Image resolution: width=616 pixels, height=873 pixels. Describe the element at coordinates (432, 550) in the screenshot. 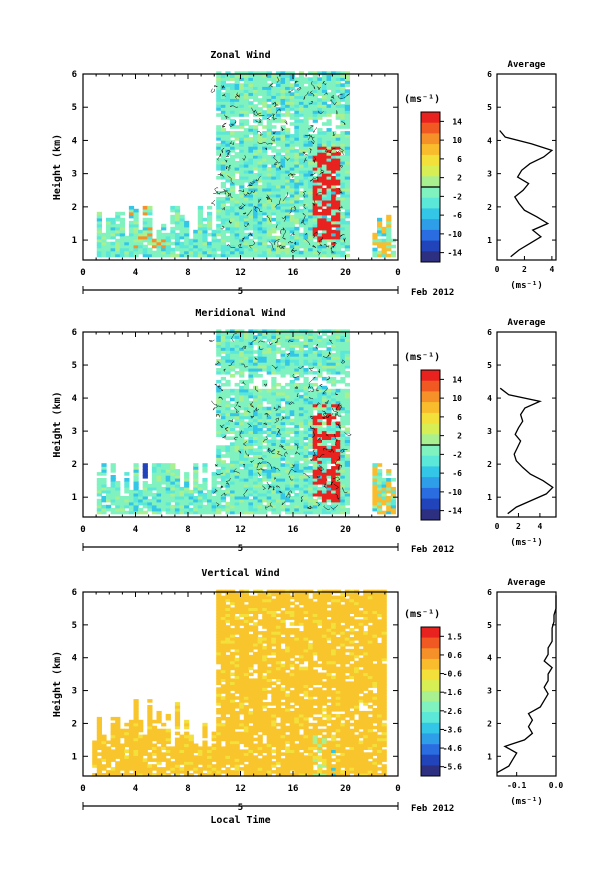

I see `date-label: Feb 2012` at that location.